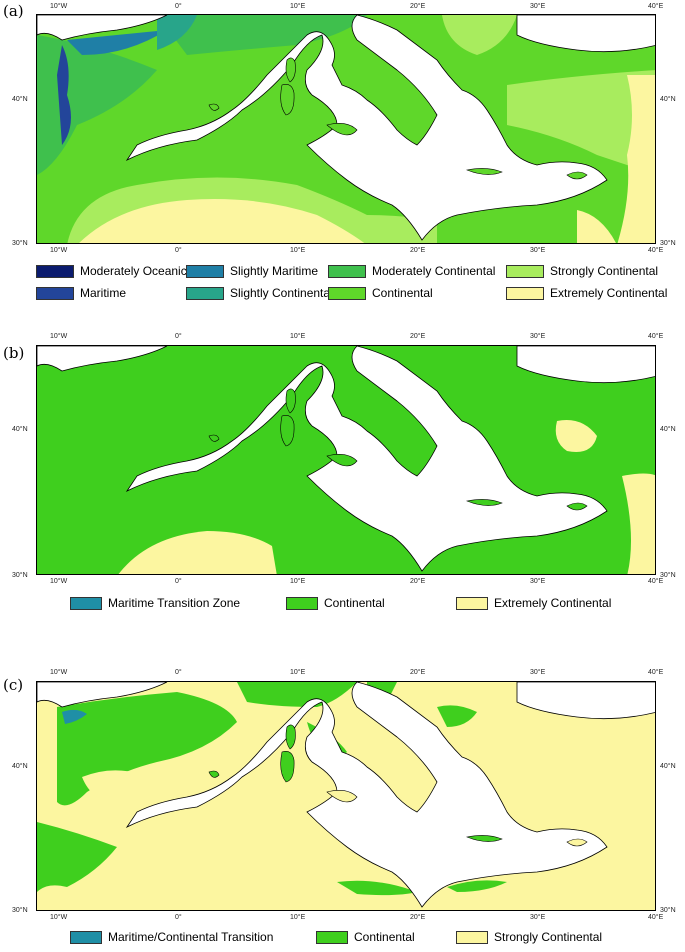  What do you see at coordinates (274, 271) in the screenshot?
I see `legend-label: Slightly Maritime` at bounding box center [274, 271].